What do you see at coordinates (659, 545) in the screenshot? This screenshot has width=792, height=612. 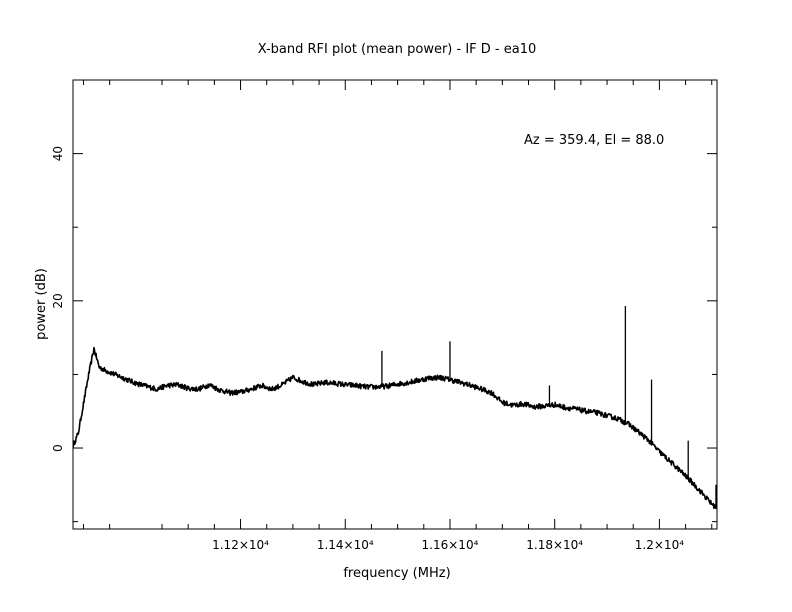 I see `x-tick-label-4: 1.2×10⁴` at bounding box center [659, 545].